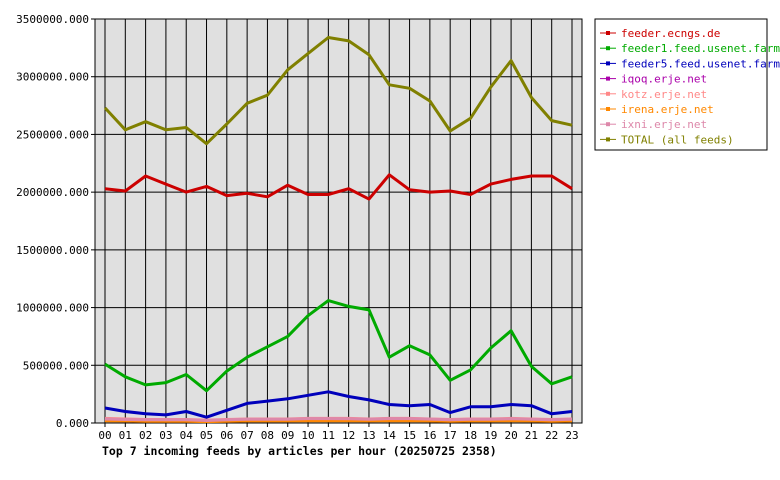 This screenshot has height=480, width=780. Describe the element at coordinates (490, 435) in the screenshot. I see `x-tick-label: 19` at that location.